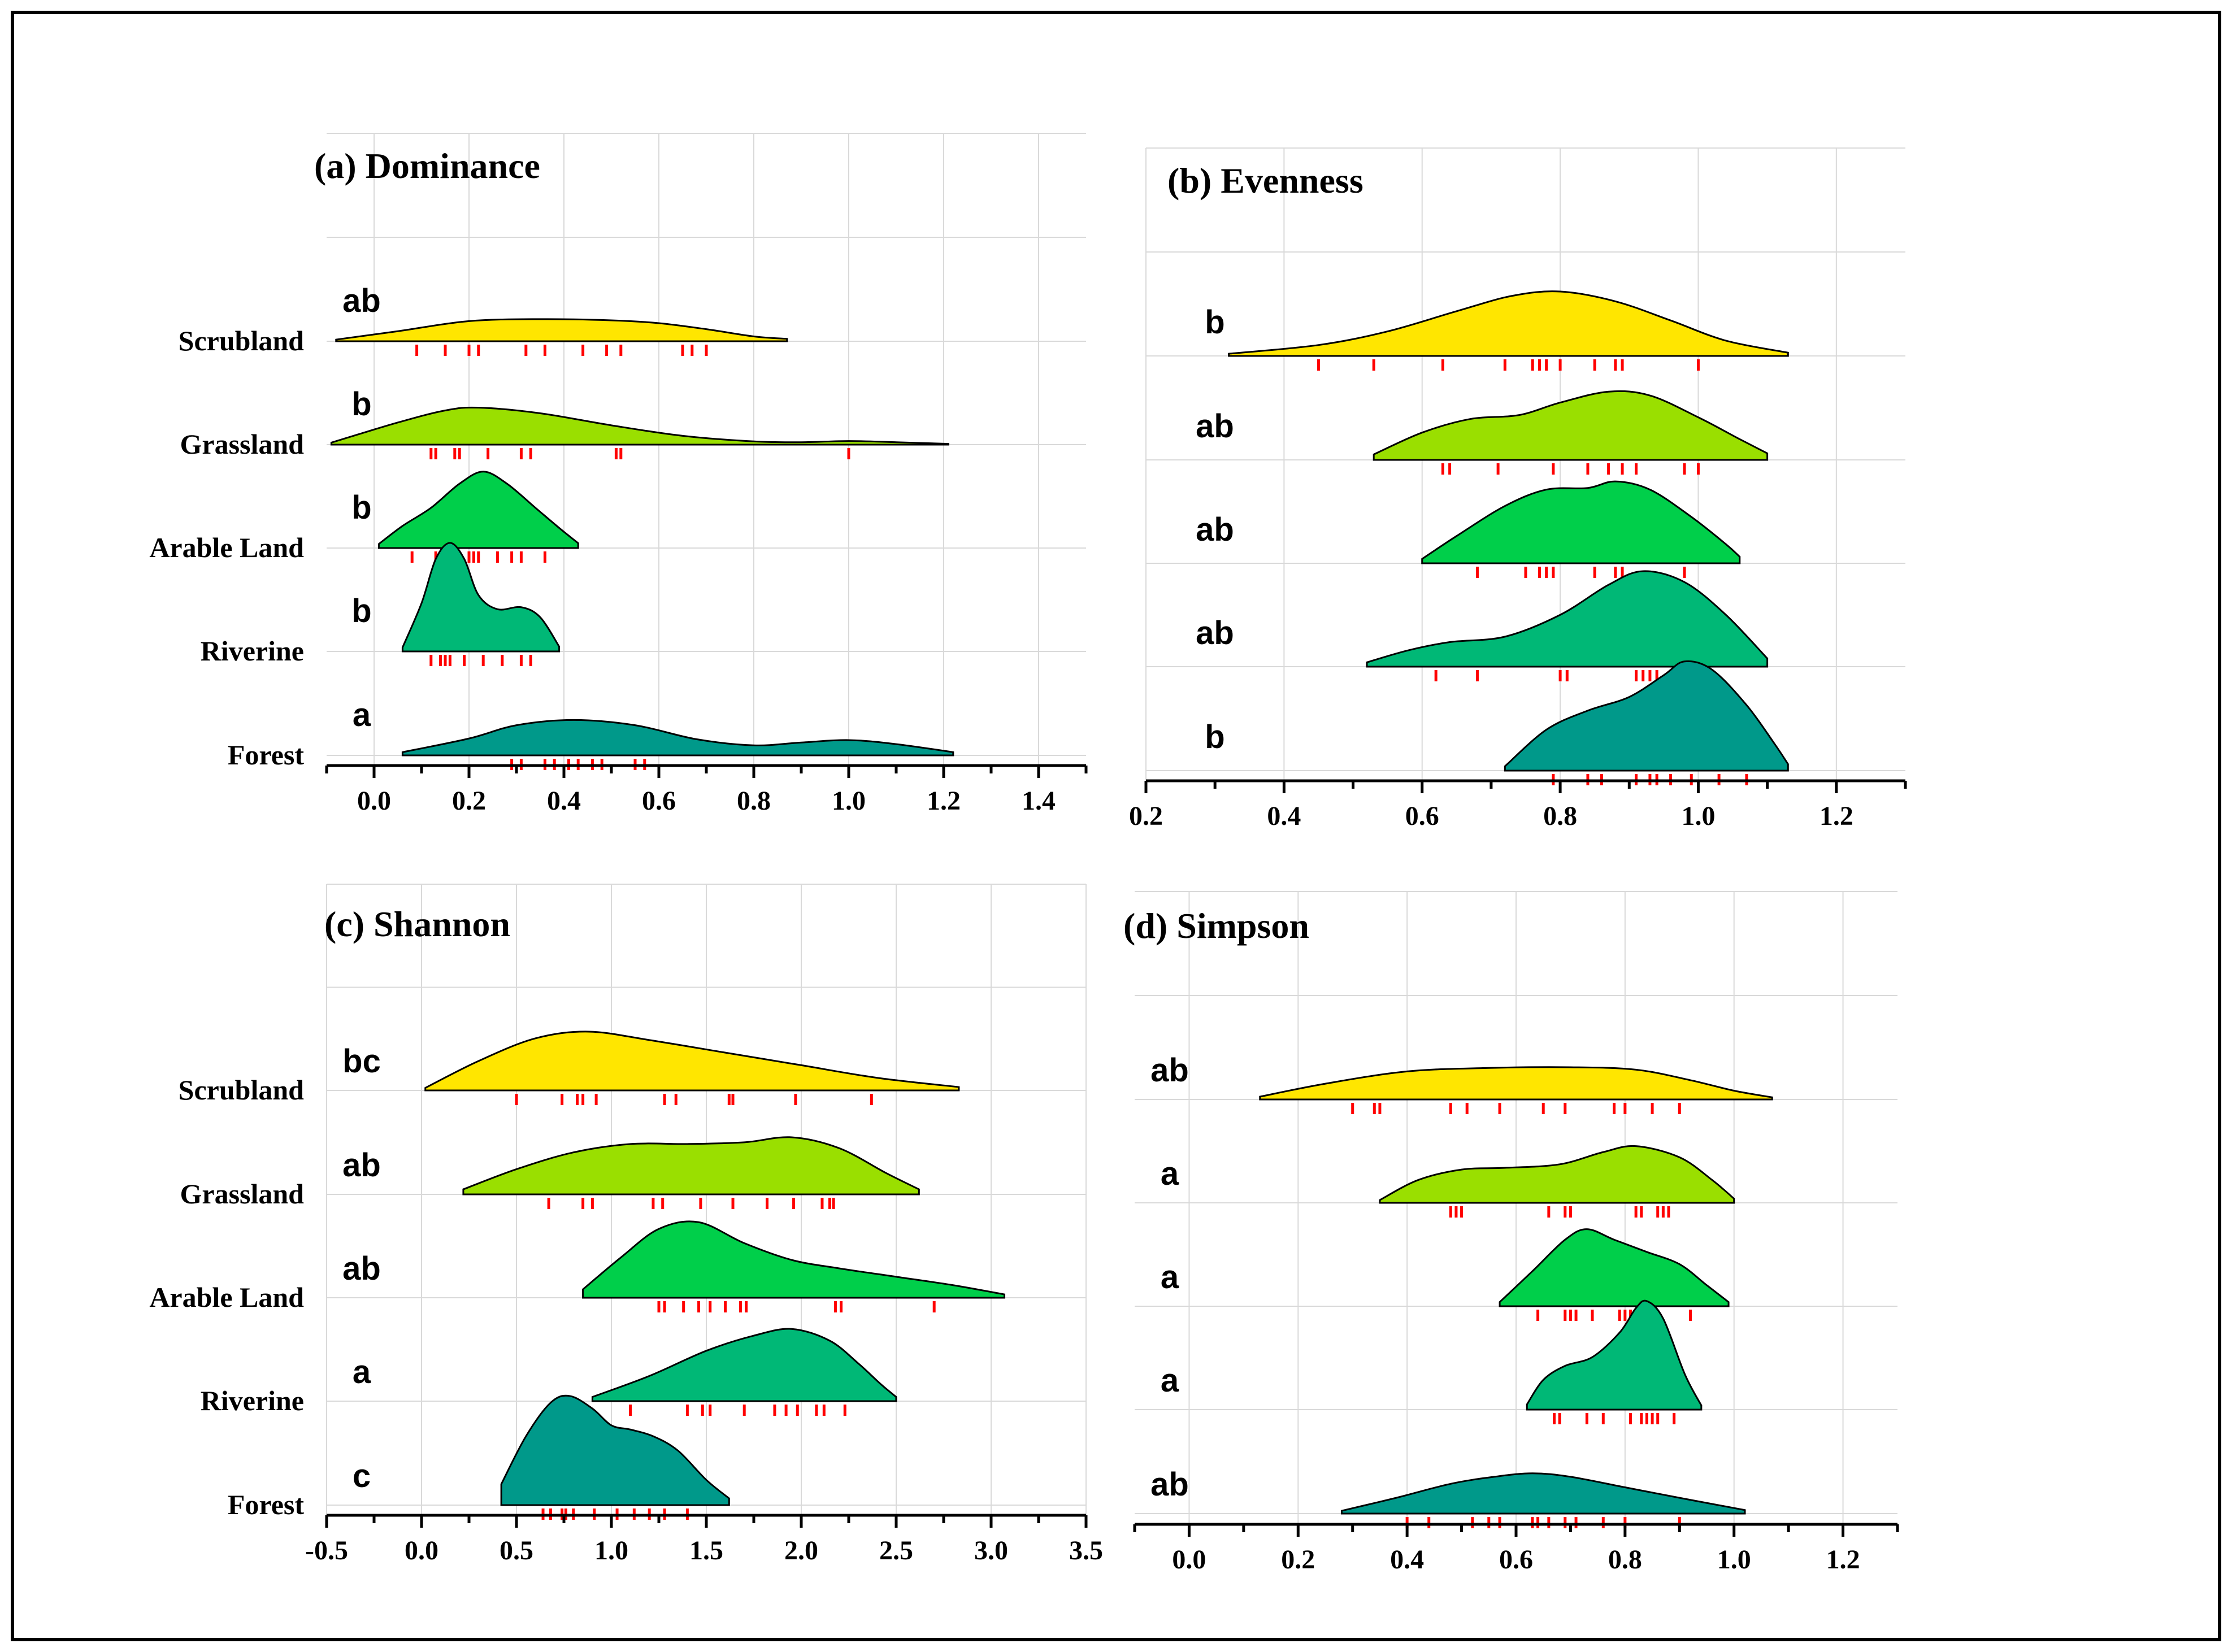 Image resolution: width=2232 pixels, height=1652 pixels. What do you see at coordinates (427, 166) in the screenshot?
I see `panel-a-title: (a) Dominance` at bounding box center [427, 166].